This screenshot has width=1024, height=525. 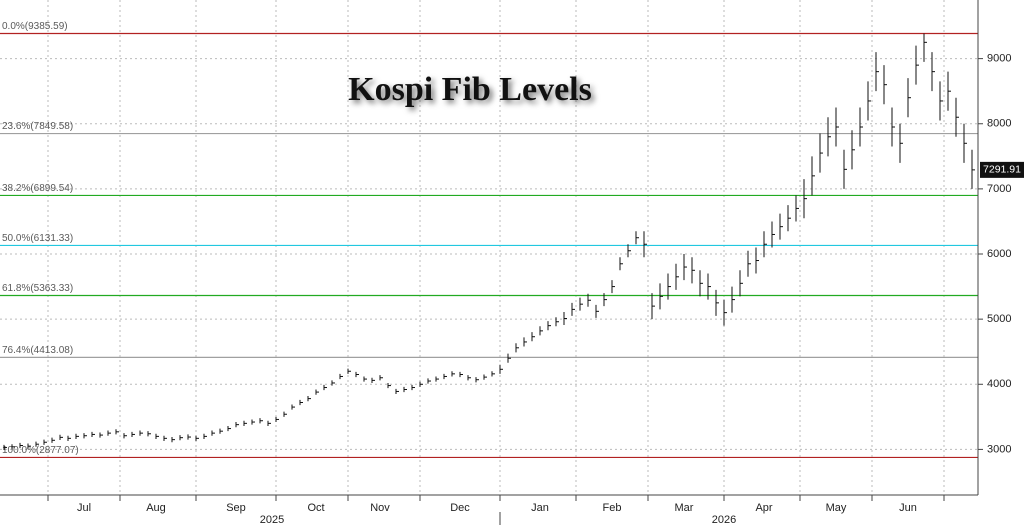 I want to click on fib-level-label: 38.2%(6899.54), so click(x=37, y=188).